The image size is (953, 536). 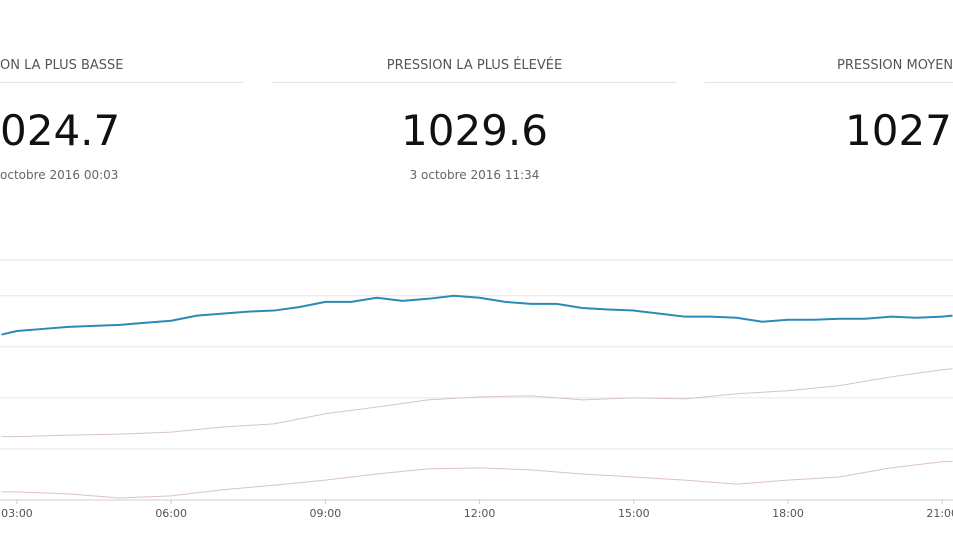 What do you see at coordinates (474, 130) in the screenshot?
I see `stat-value: 1029.6` at bounding box center [474, 130].